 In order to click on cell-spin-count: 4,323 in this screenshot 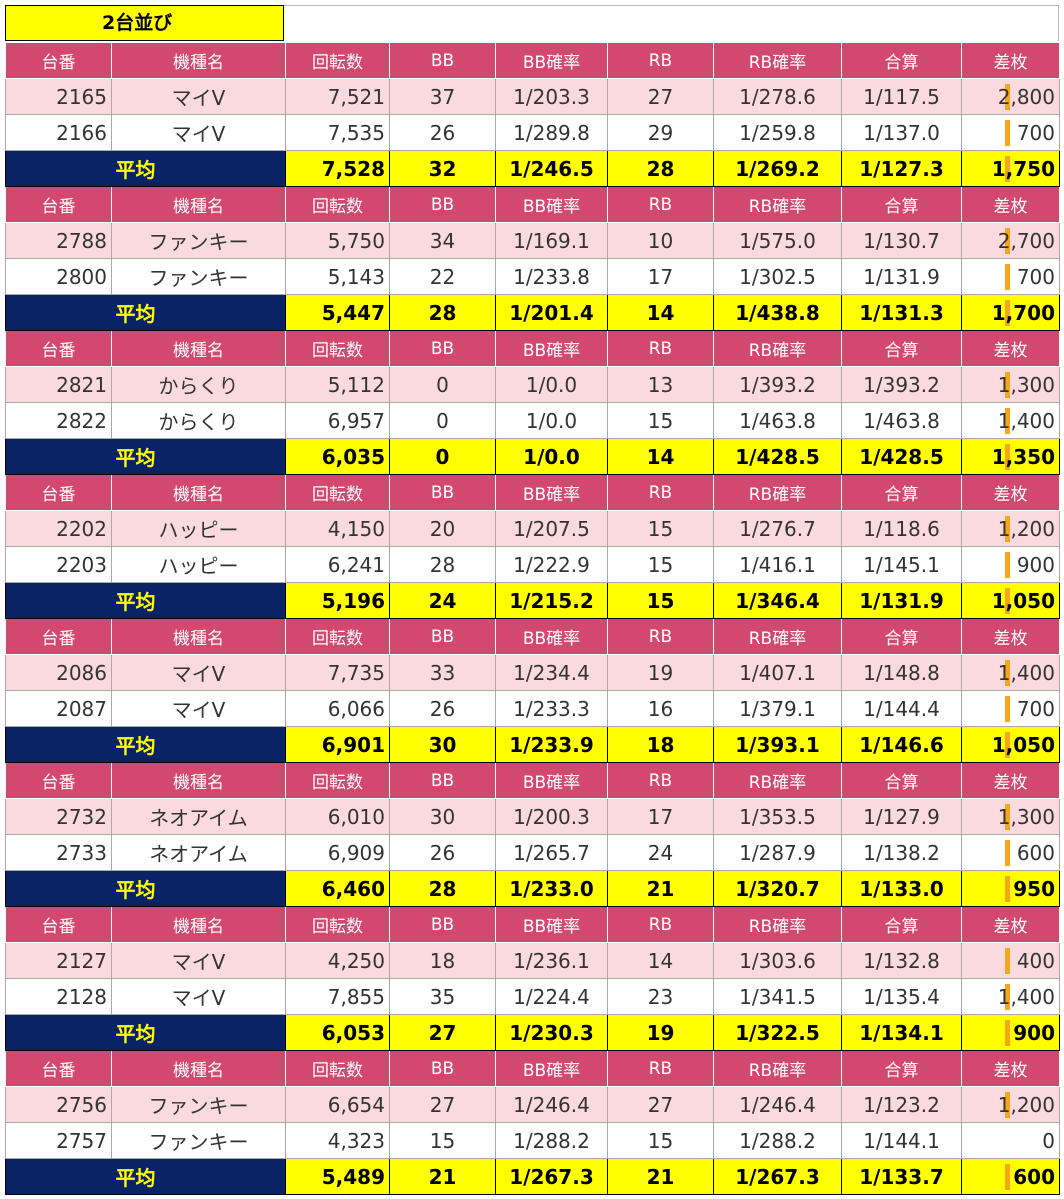, I will do `click(337, 1140)`.